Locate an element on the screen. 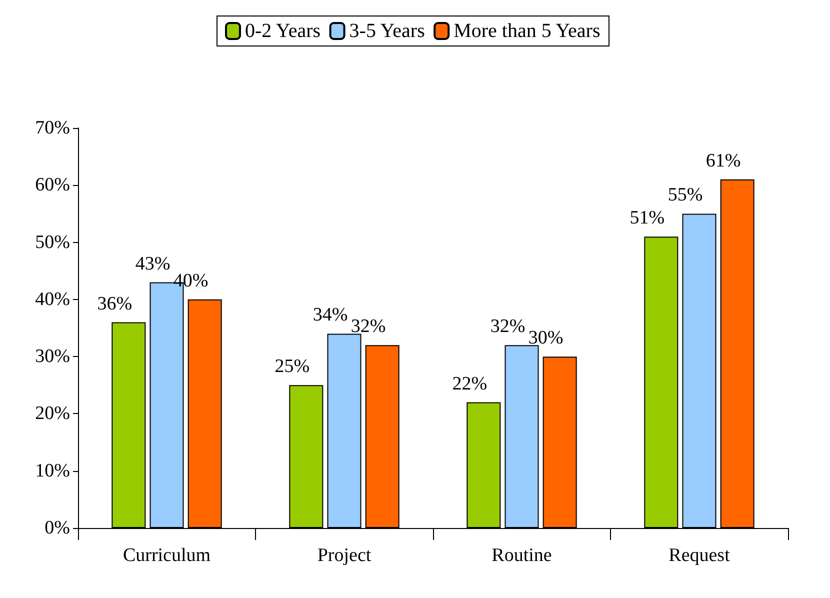 This screenshot has height=598, width=830. data-label: 25% is located at coordinates (292, 367).